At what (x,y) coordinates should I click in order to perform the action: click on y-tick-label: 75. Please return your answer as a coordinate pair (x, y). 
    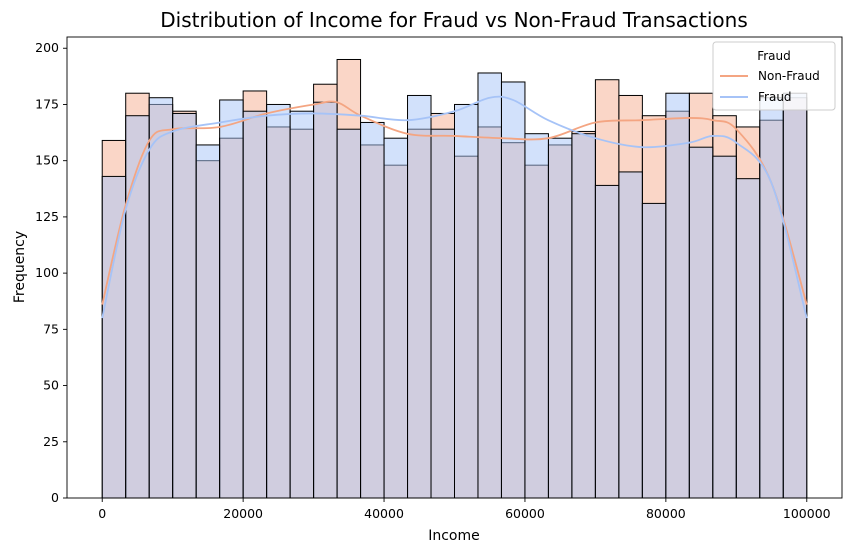
    Looking at the image, I should click on (51, 328).